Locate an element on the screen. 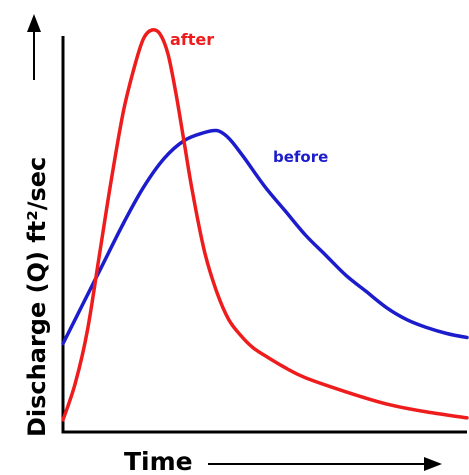  series-label-after: after is located at coordinates (192, 39).